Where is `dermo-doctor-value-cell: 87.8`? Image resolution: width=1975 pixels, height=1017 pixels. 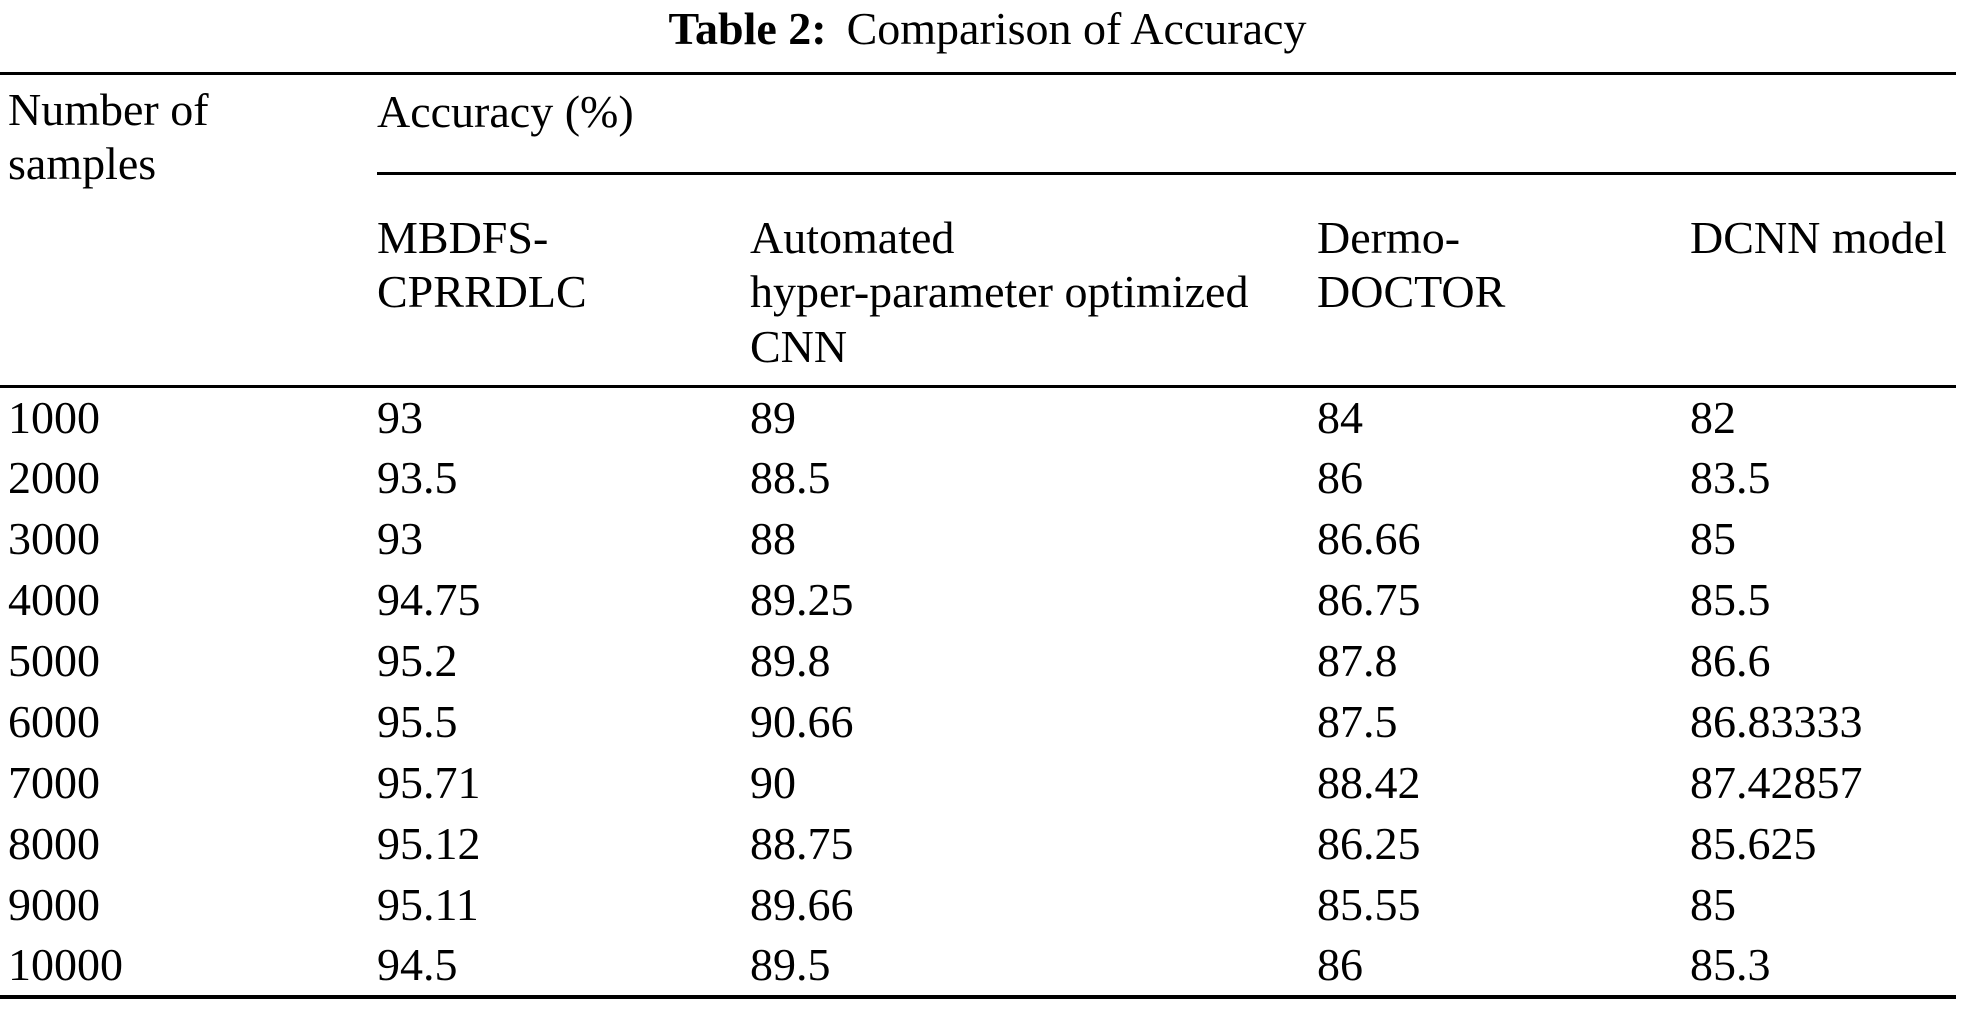
dermo-doctor-value-cell: 87.8 is located at coordinates (1357, 660).